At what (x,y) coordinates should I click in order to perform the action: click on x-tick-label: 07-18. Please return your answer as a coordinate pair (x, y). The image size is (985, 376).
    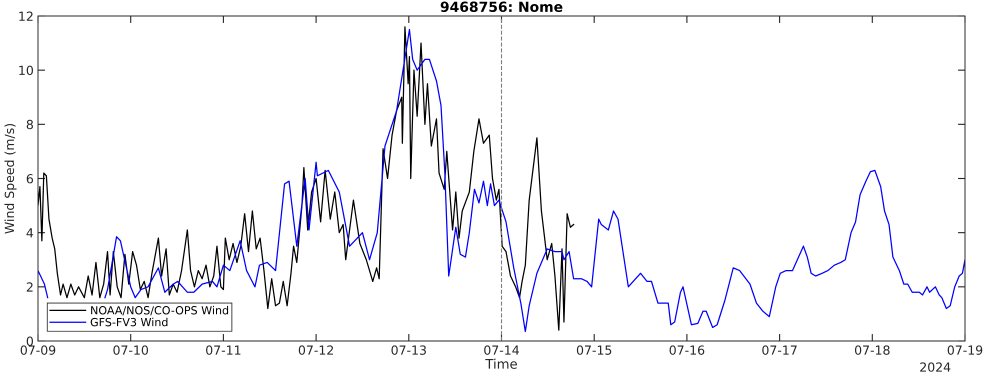
    Looking at the image, I should click on (872, 350).